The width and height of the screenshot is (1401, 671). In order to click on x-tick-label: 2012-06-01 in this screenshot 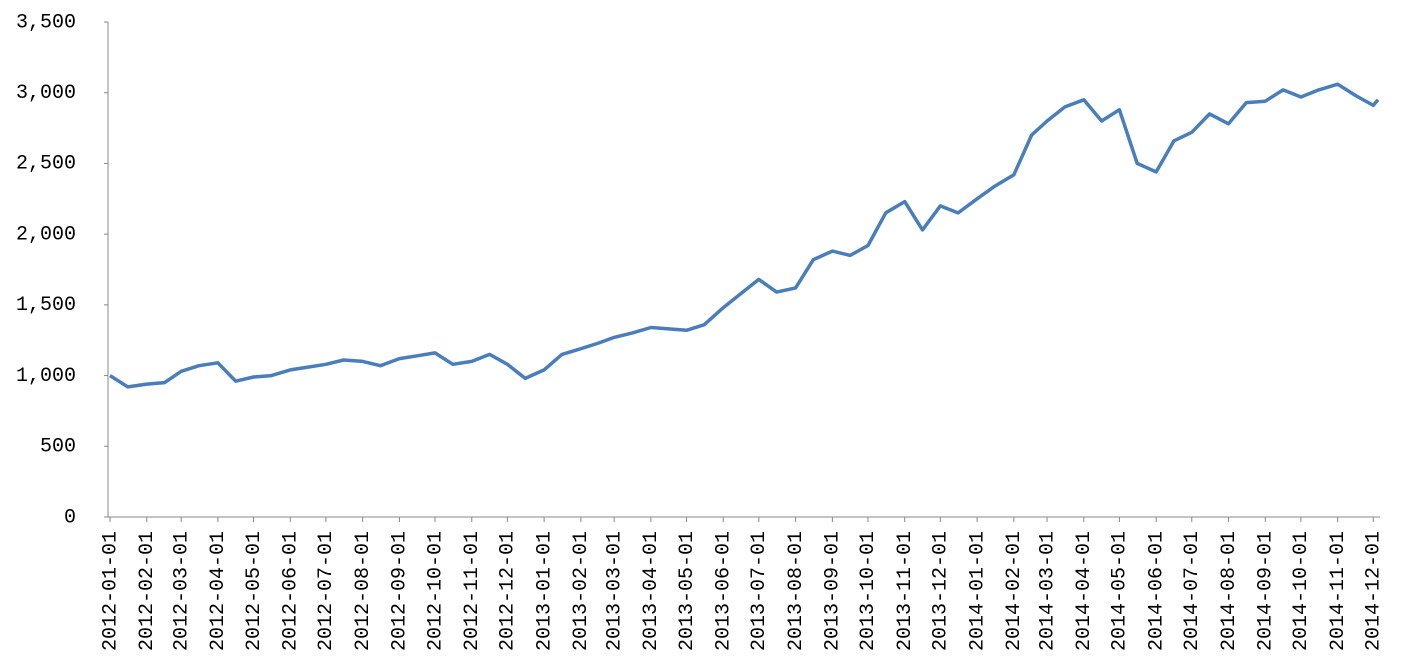, I will do `click(291, 591)`.